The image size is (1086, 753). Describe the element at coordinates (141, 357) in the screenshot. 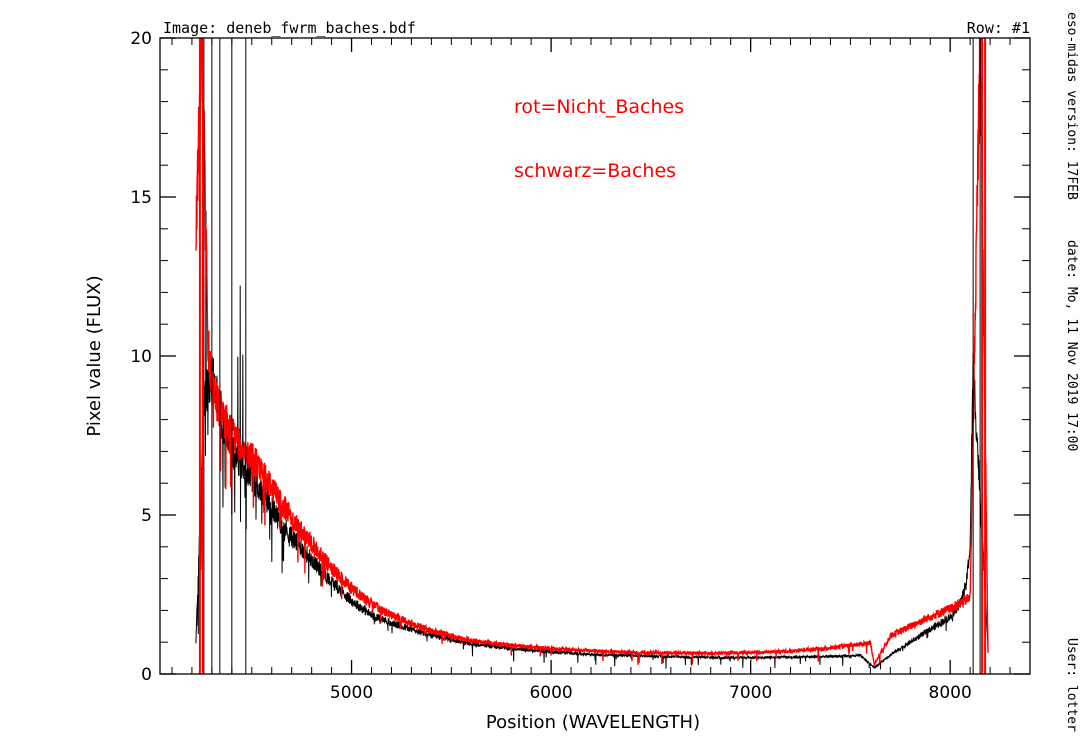

I see `y-tick-label: 10` at that location.